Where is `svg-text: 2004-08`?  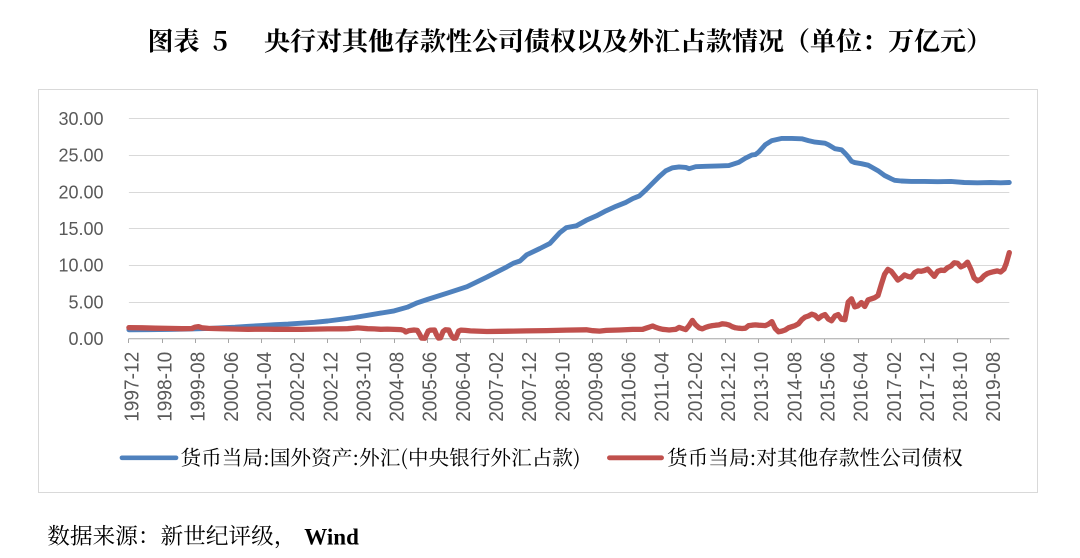 svg-text: 2004-08 is located at coordinates (398, 387).